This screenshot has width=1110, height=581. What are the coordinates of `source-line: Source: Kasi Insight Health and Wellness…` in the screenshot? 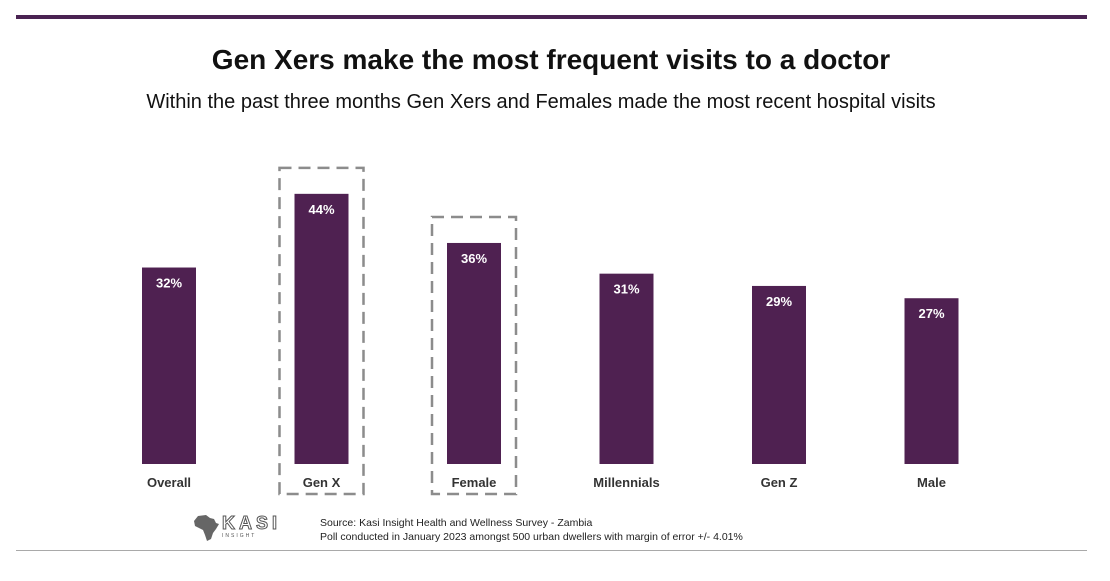 It's located at (456, 523).